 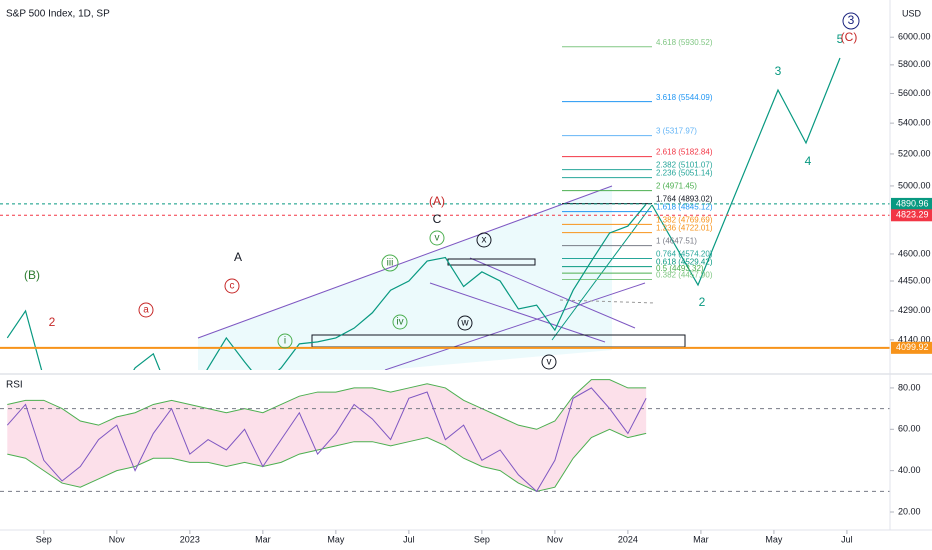 What do you see at coordinates (909, 470) in the screenshot?
I see `y-tick-label: 40.00` at bounding box center [909, 470].